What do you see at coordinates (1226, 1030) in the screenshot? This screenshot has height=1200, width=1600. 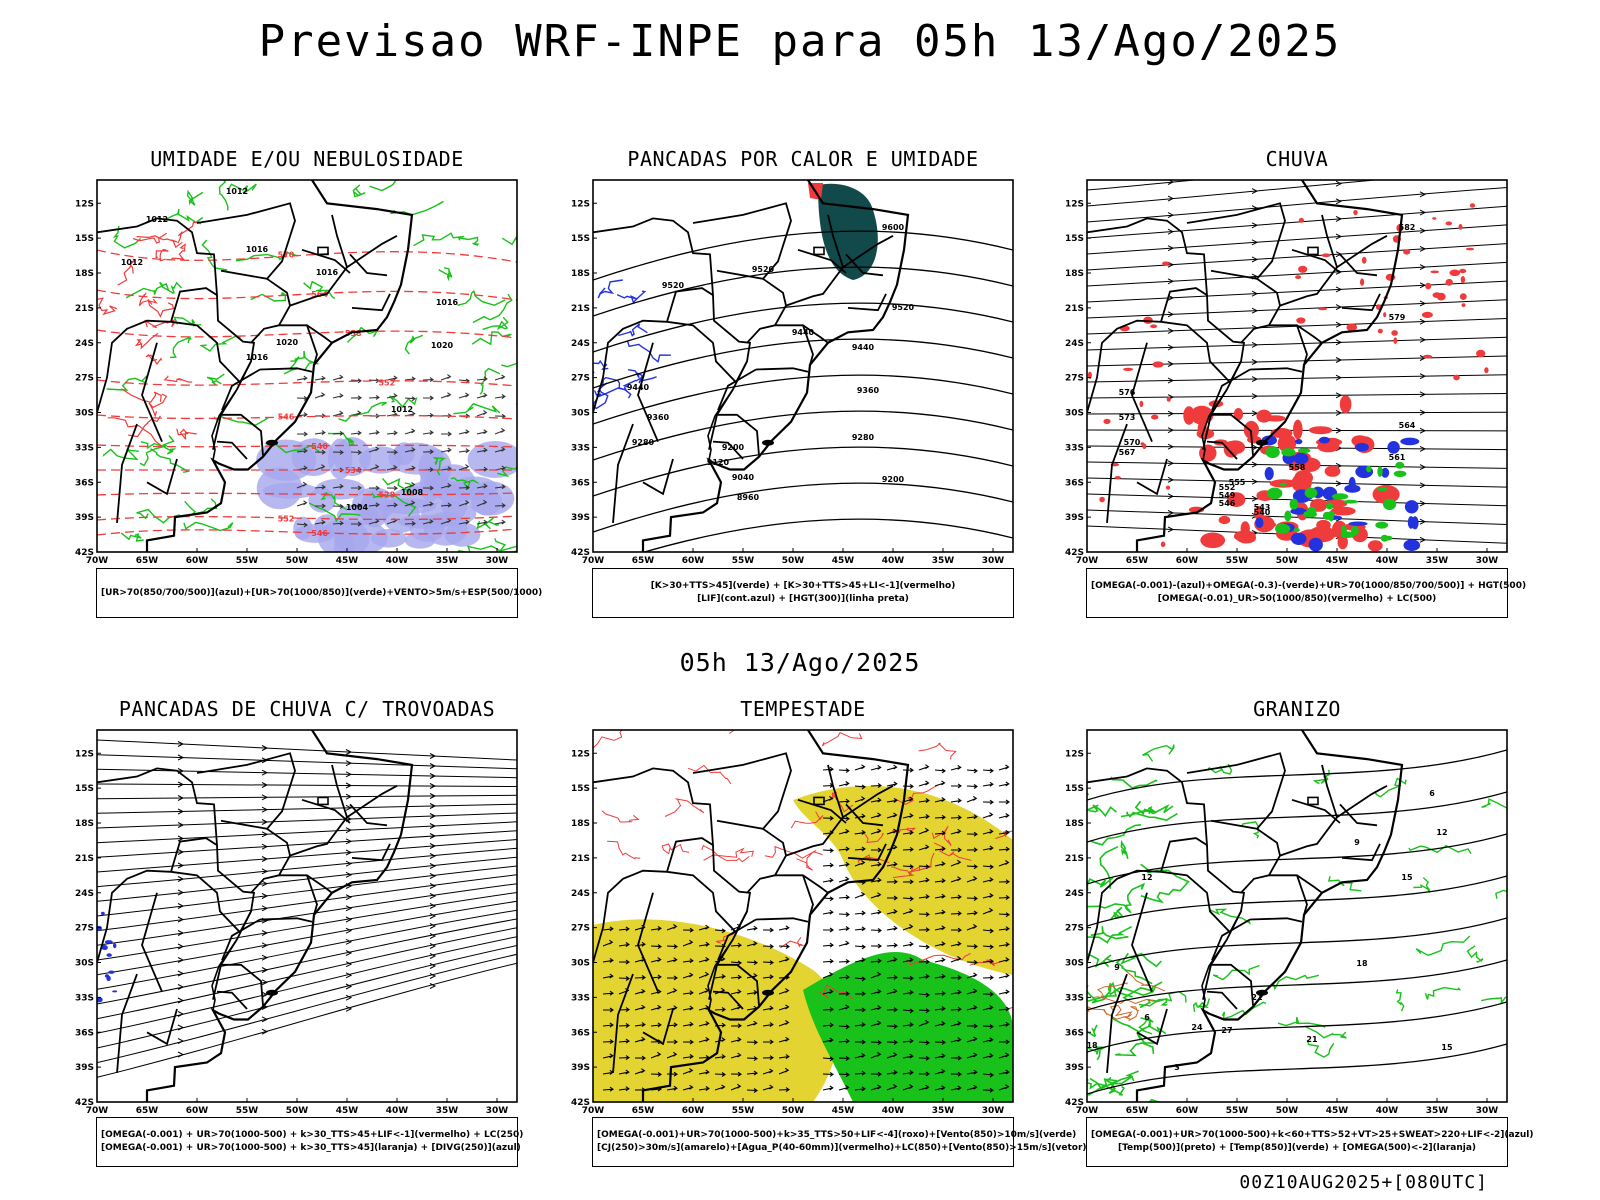 I see `contour-label: 27` at bounding box center [1226, 1030].